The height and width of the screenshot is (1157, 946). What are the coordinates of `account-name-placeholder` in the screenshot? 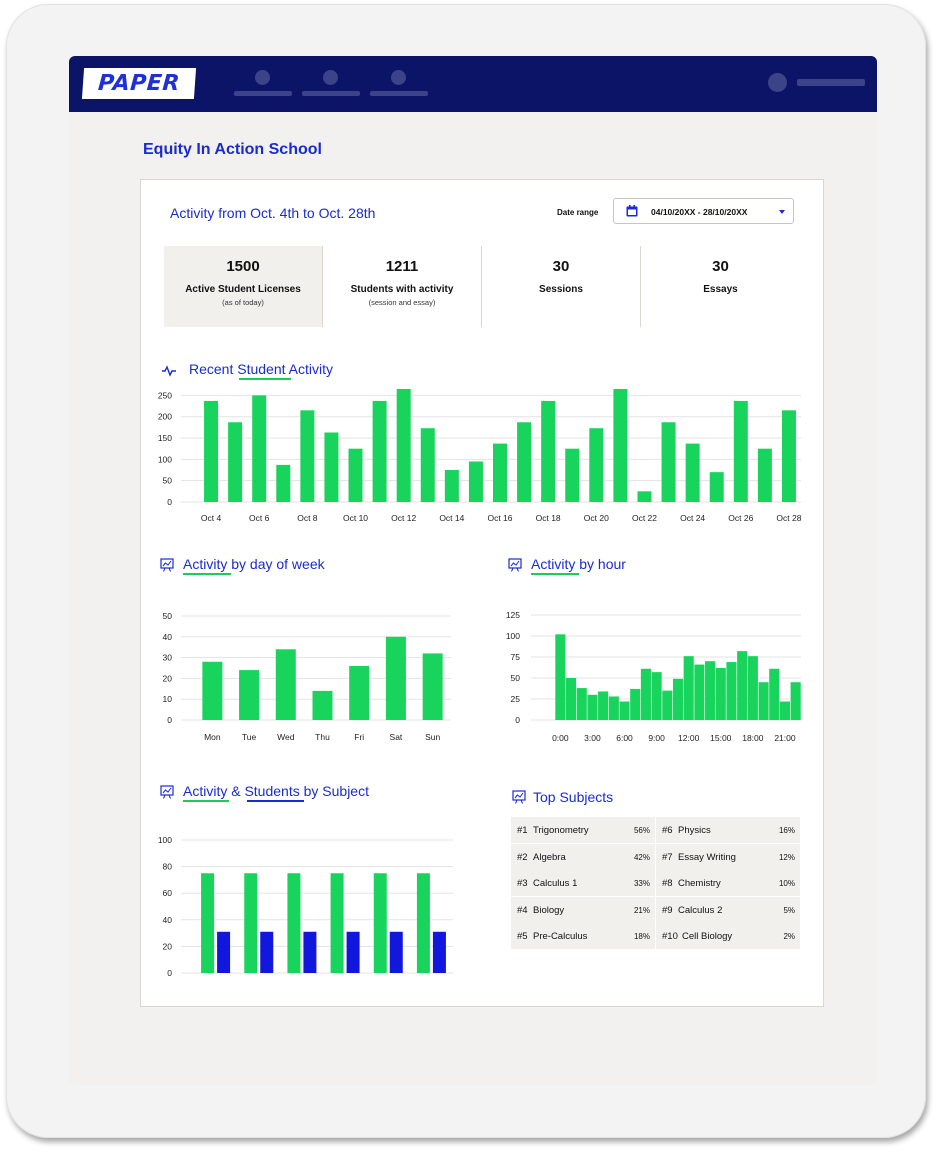 It's located at (831, 82).